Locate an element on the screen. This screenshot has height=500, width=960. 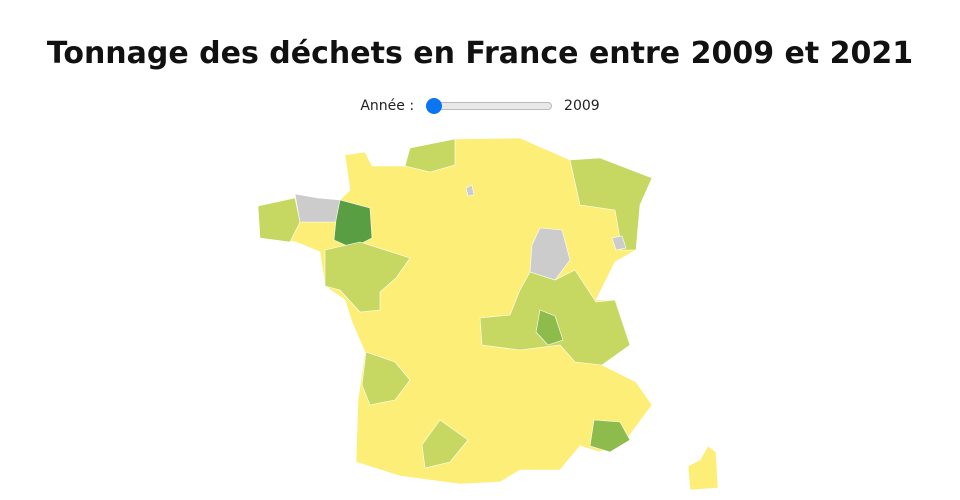
year-slider is located at coordinates (489, 106).